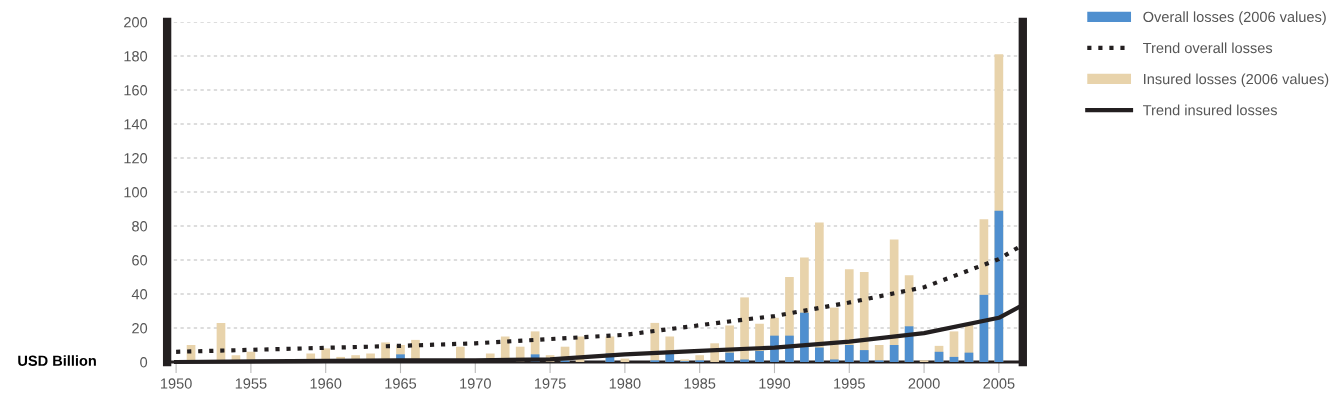  Describe the element at coordinates (176, 383) in the screenshot. I see `x-tick-label: 1950` at that location.